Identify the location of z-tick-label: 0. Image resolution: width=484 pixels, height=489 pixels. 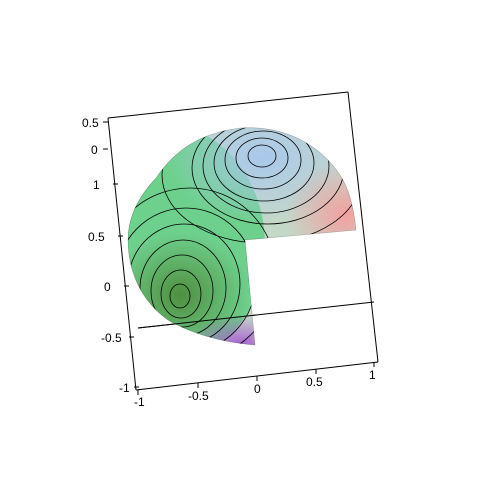
(94, 150).